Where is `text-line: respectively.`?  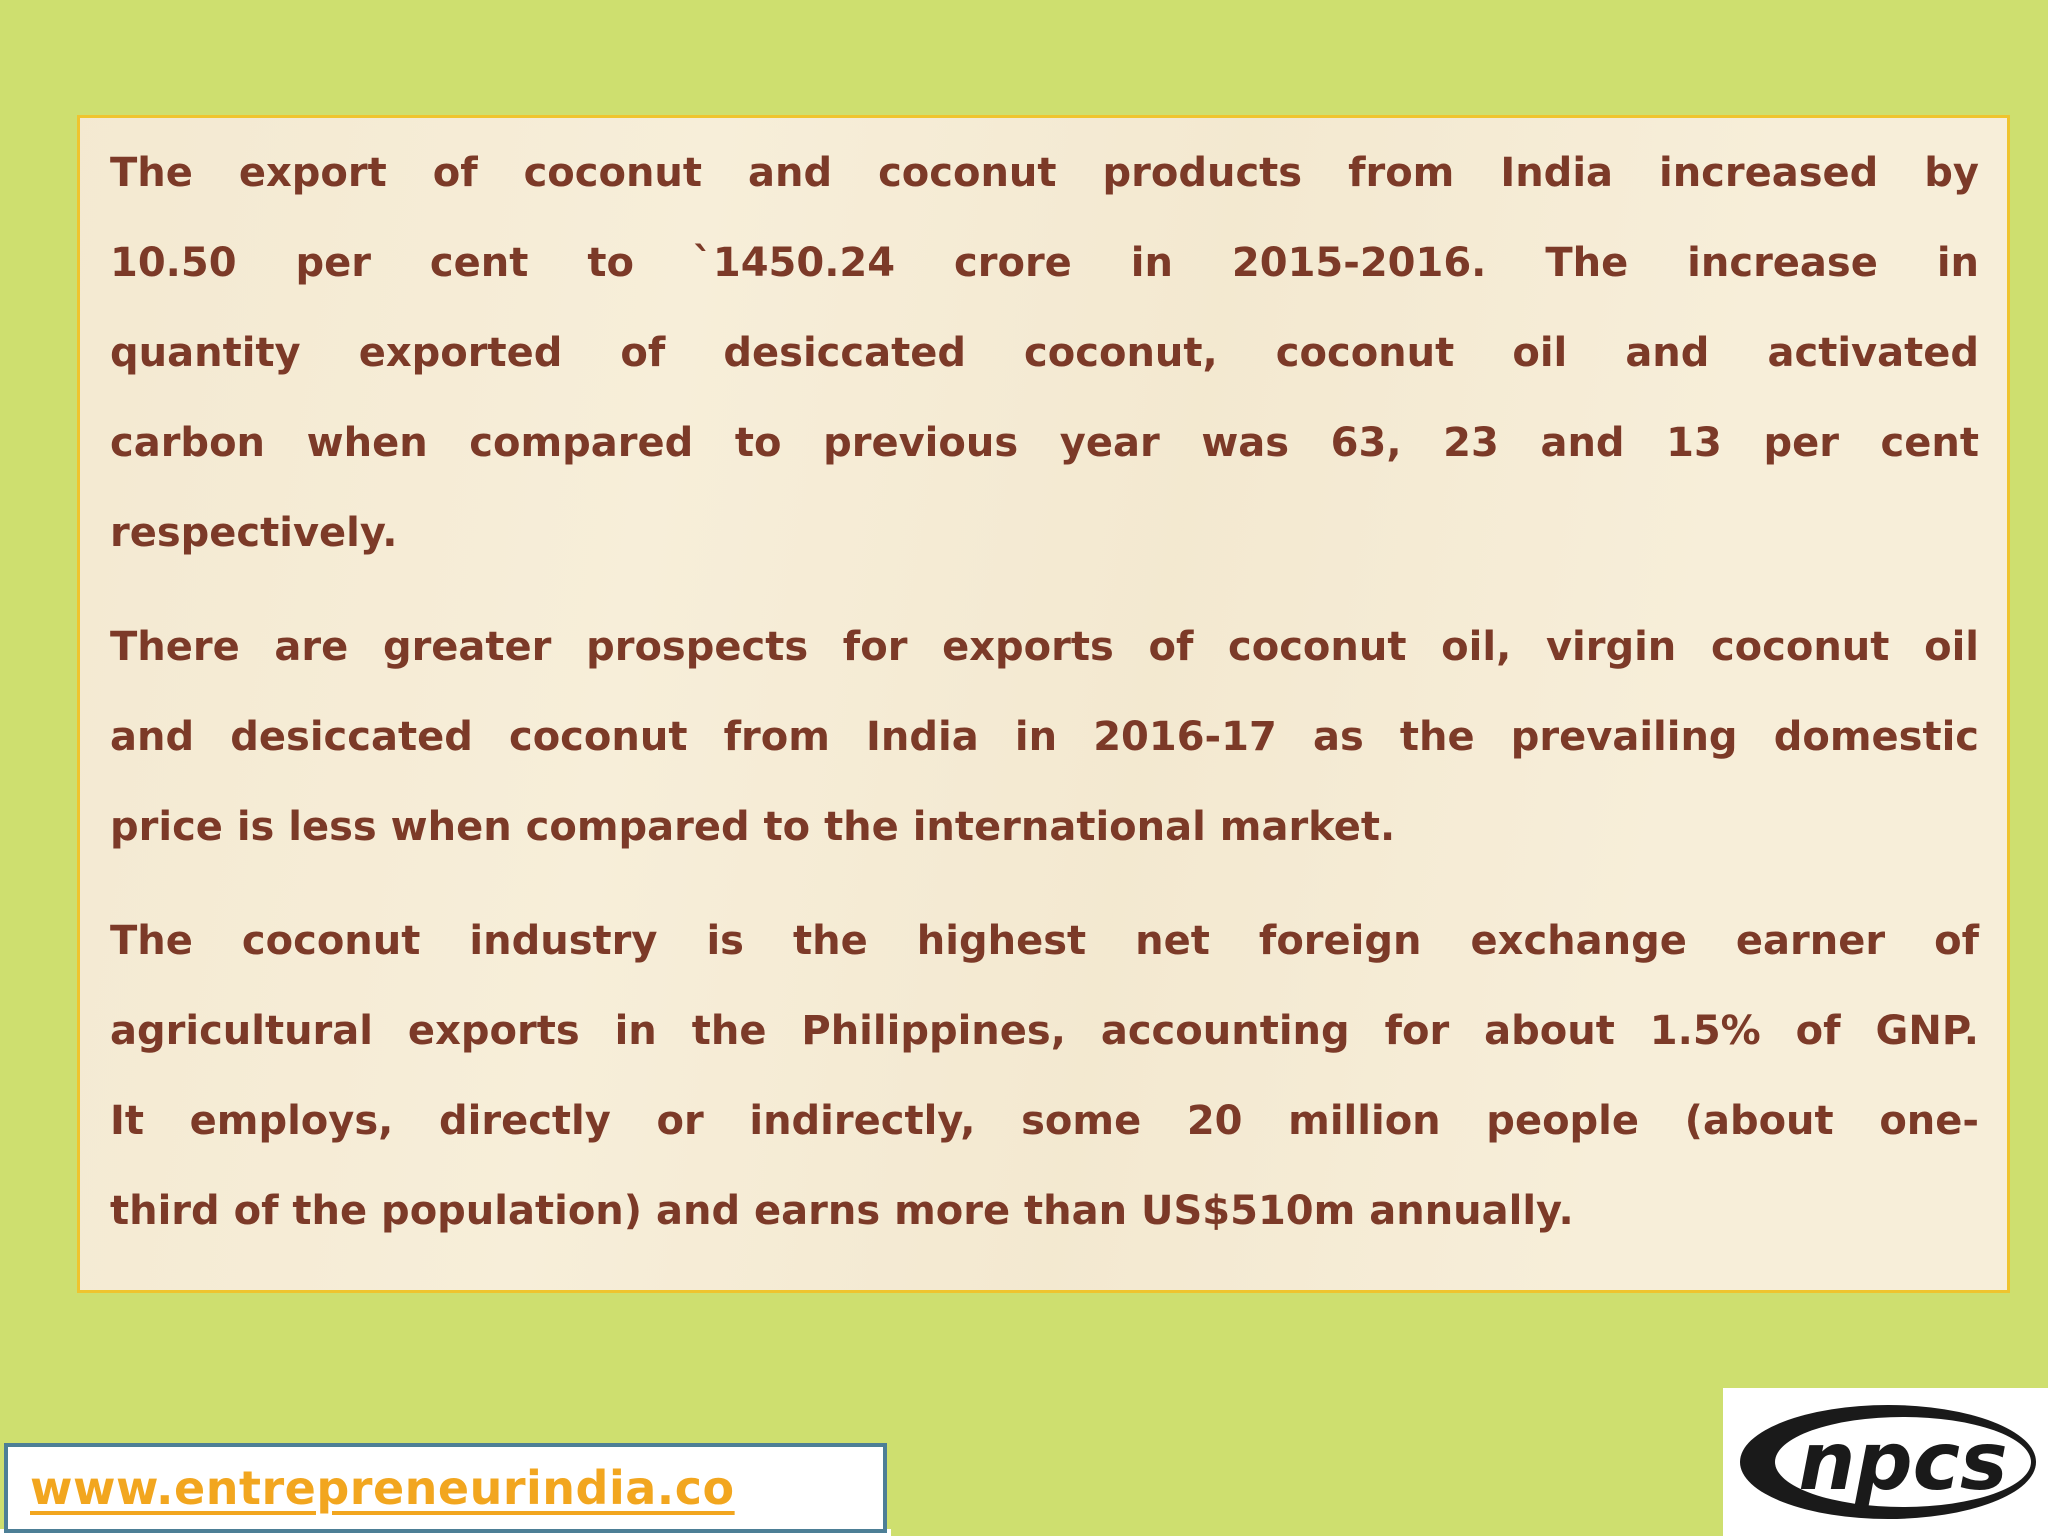
text-line: respectively. is located at coordinates (254, 533).